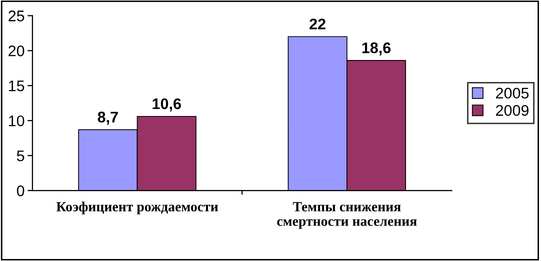  What do you see at coordinates (376, 49) in the screenshot?
I see `data-label: 18,6` at bounding box center [376, 49].